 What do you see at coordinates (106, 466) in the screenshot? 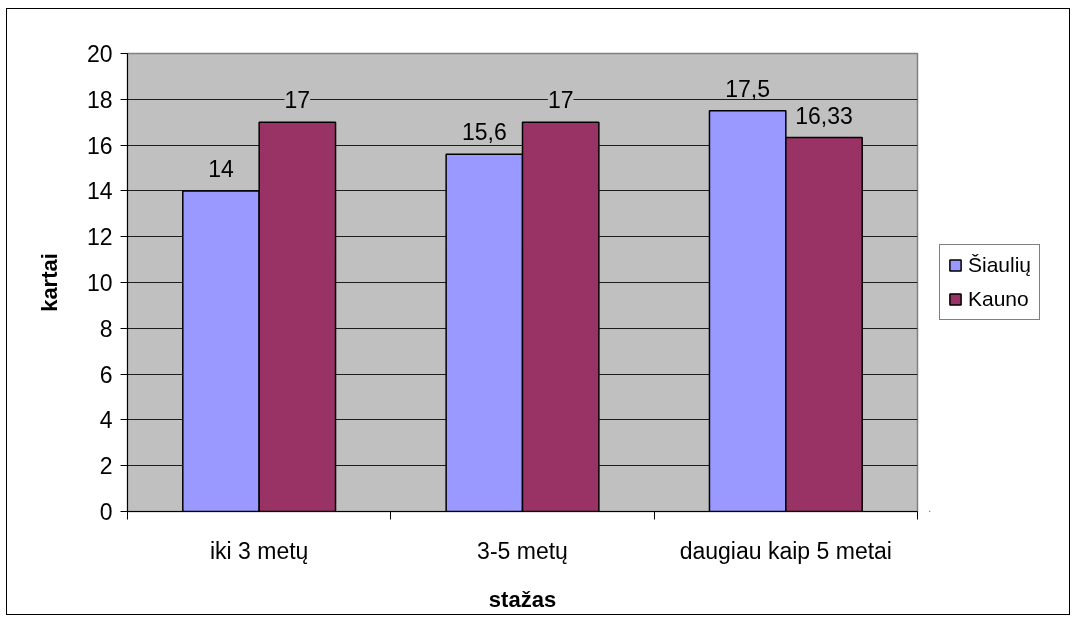
I see `y-tick-label: 2` at bounding box center [106, 466].